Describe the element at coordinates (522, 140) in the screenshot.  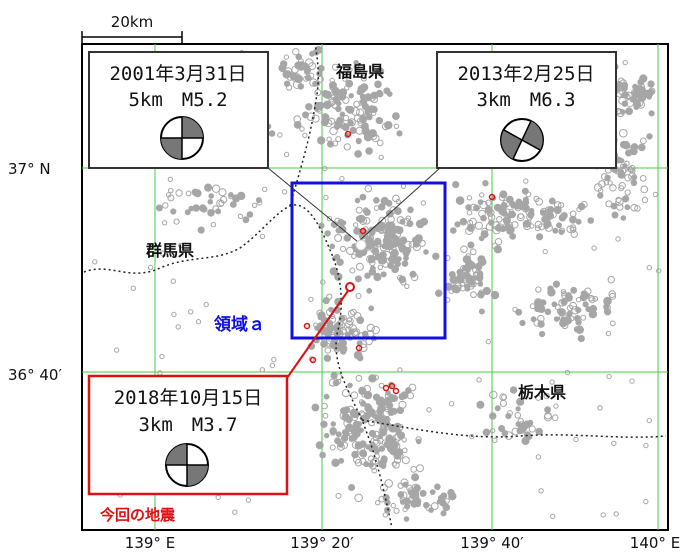
I see `focal-mechanism-2013-icon` at that location.